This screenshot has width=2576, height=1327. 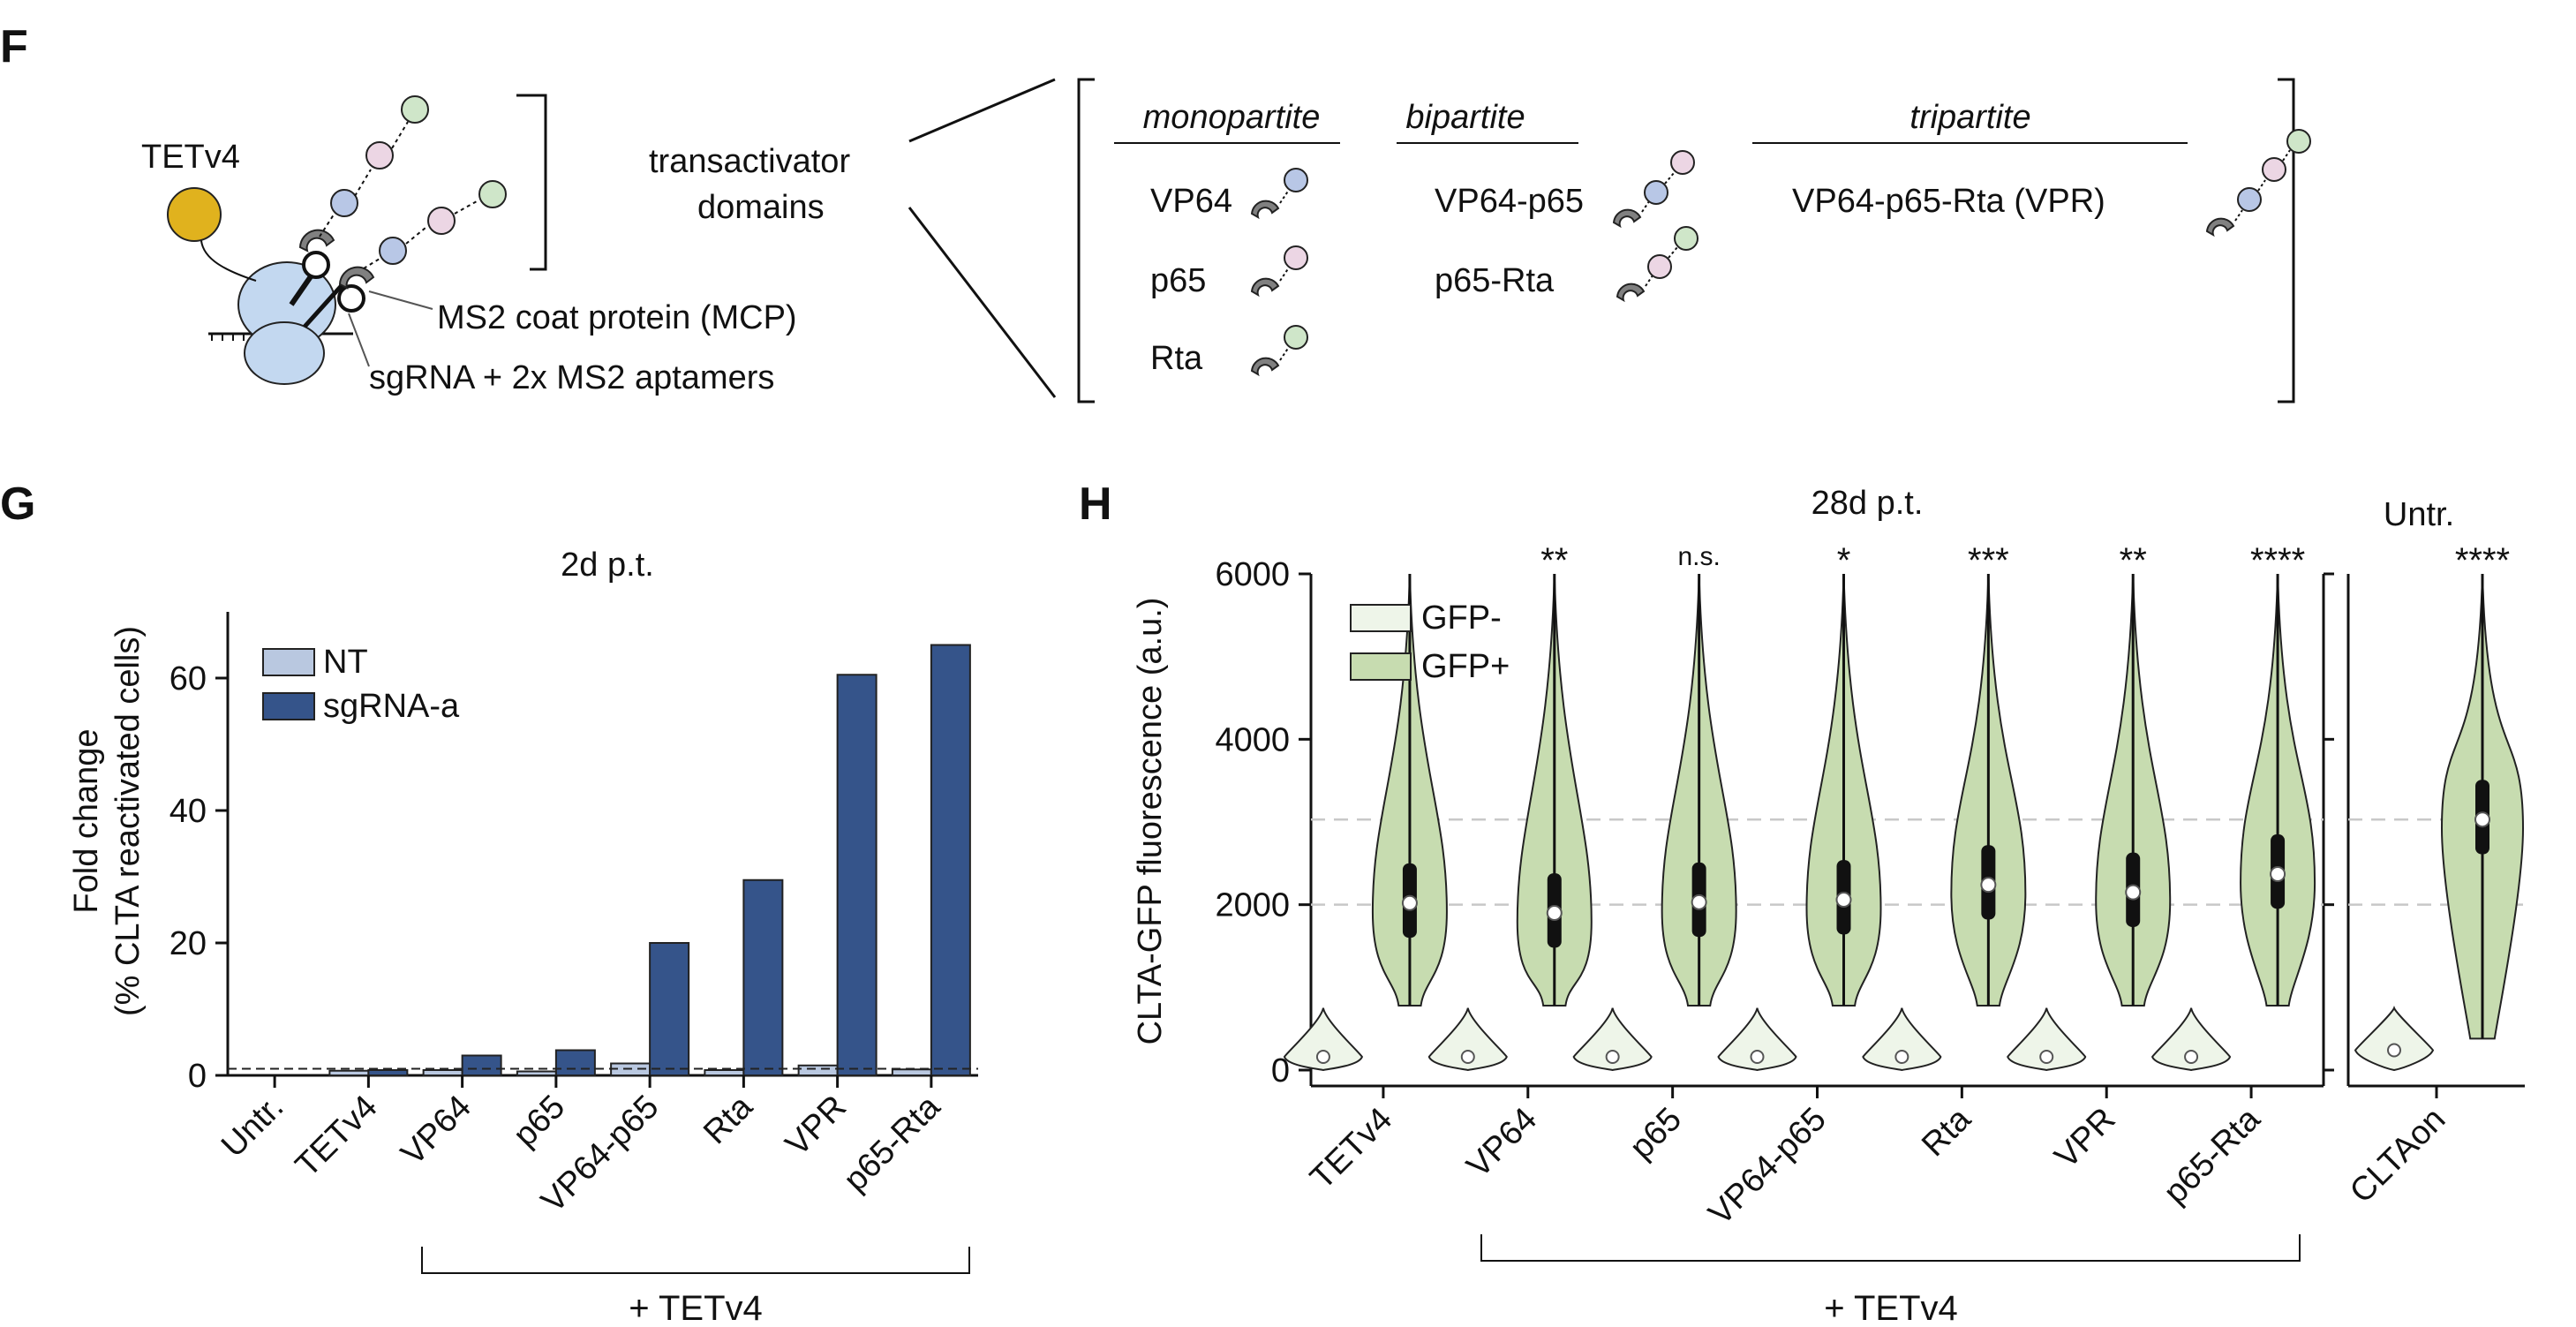 I want to click on significance-label: ***, so click(x=1989, y=560).